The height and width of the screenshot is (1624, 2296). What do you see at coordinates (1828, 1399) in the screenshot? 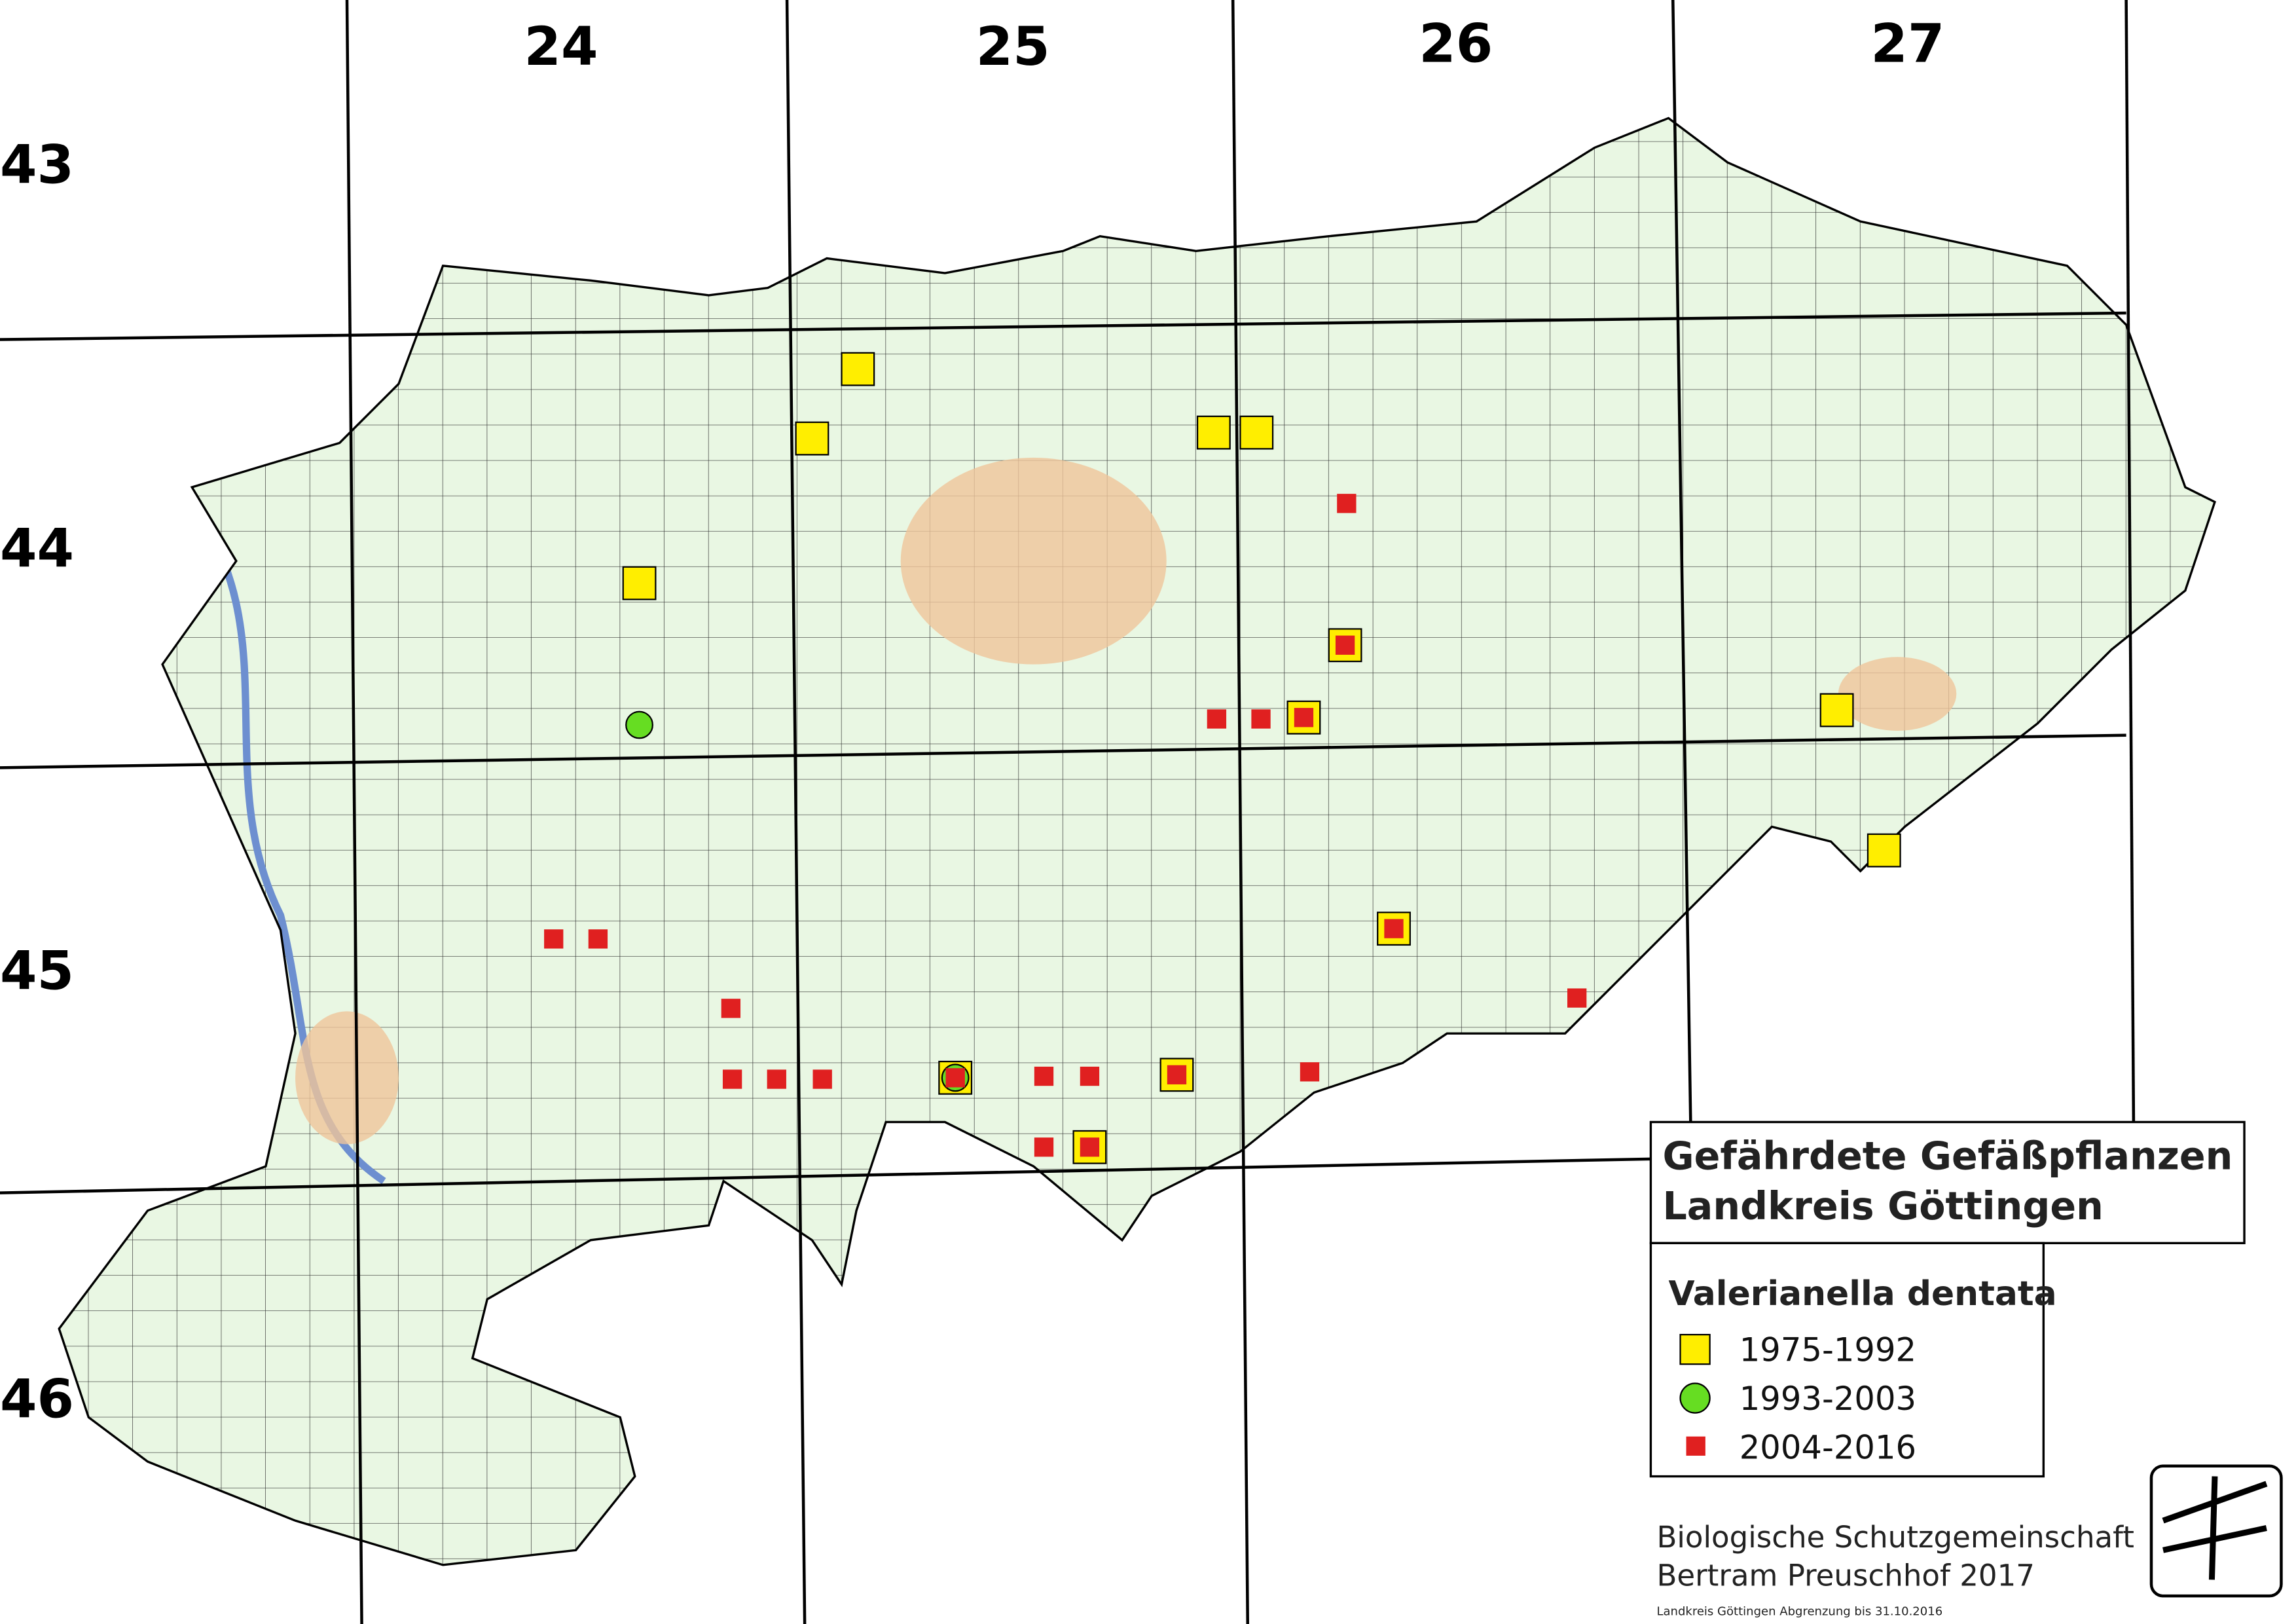
I see `legend-item: 1993-2003` at bounding box center [1828, 1399].